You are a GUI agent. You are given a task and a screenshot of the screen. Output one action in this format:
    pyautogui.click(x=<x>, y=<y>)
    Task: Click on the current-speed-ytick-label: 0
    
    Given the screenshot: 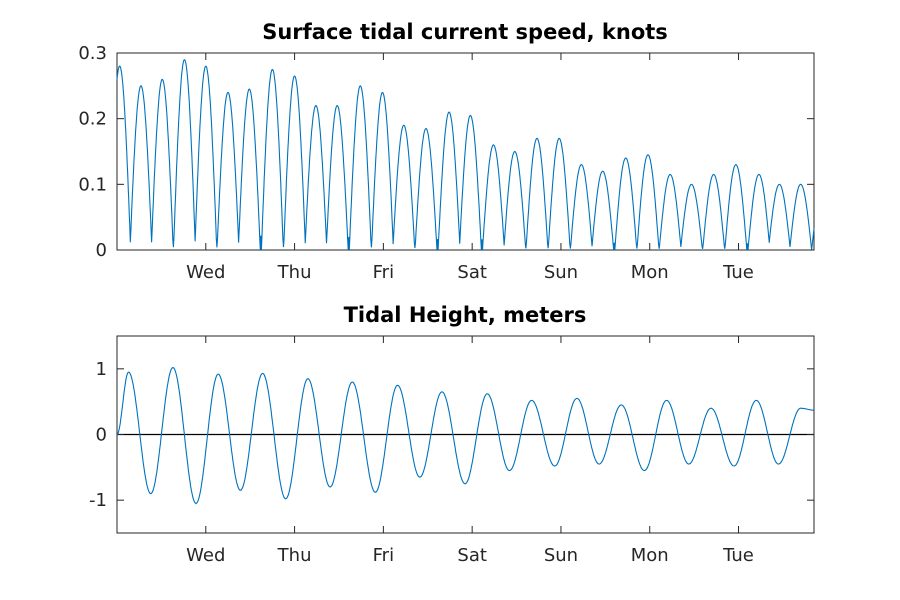 What is the action you would take?
    pyautogui.click(x=101, y=250)
    